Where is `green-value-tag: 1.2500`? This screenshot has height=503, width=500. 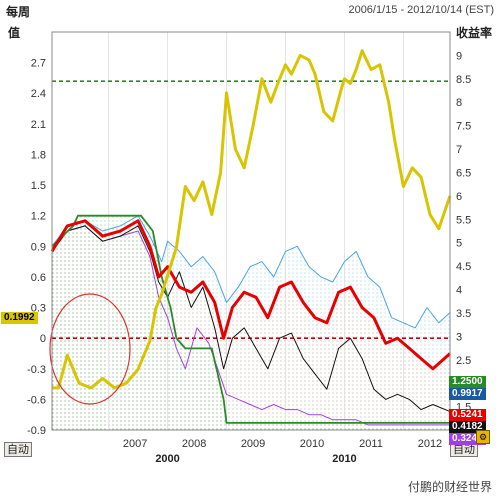 green-value-tag: 1.2500 is located at coordinates (467, 382).